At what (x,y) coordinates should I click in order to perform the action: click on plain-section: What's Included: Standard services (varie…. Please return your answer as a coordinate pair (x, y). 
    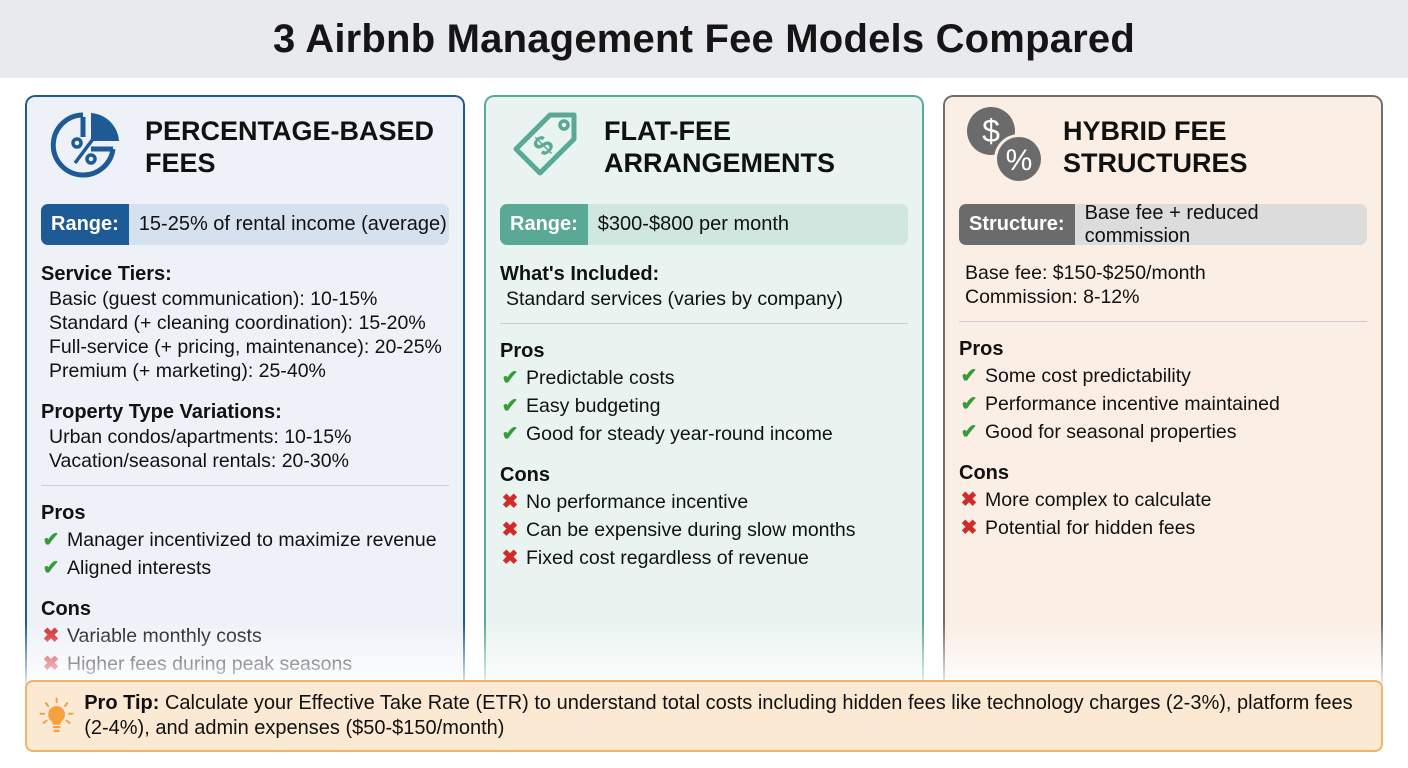
    Looking at the image, I should click on (704, 286).